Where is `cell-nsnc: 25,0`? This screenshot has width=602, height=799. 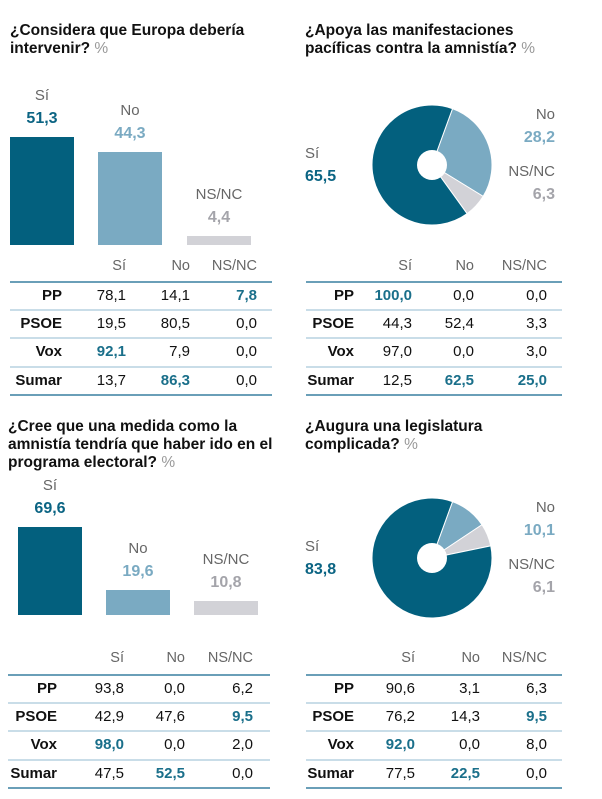 cell-nsnc: 25,0 is located at coordinates (532, 380).